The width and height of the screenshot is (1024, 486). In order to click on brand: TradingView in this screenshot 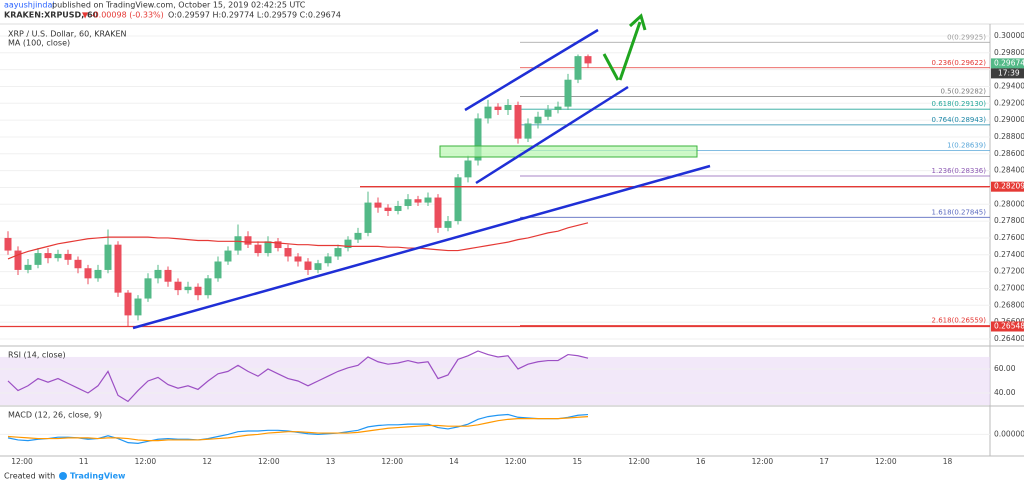, I will do `click(98, 476)`.